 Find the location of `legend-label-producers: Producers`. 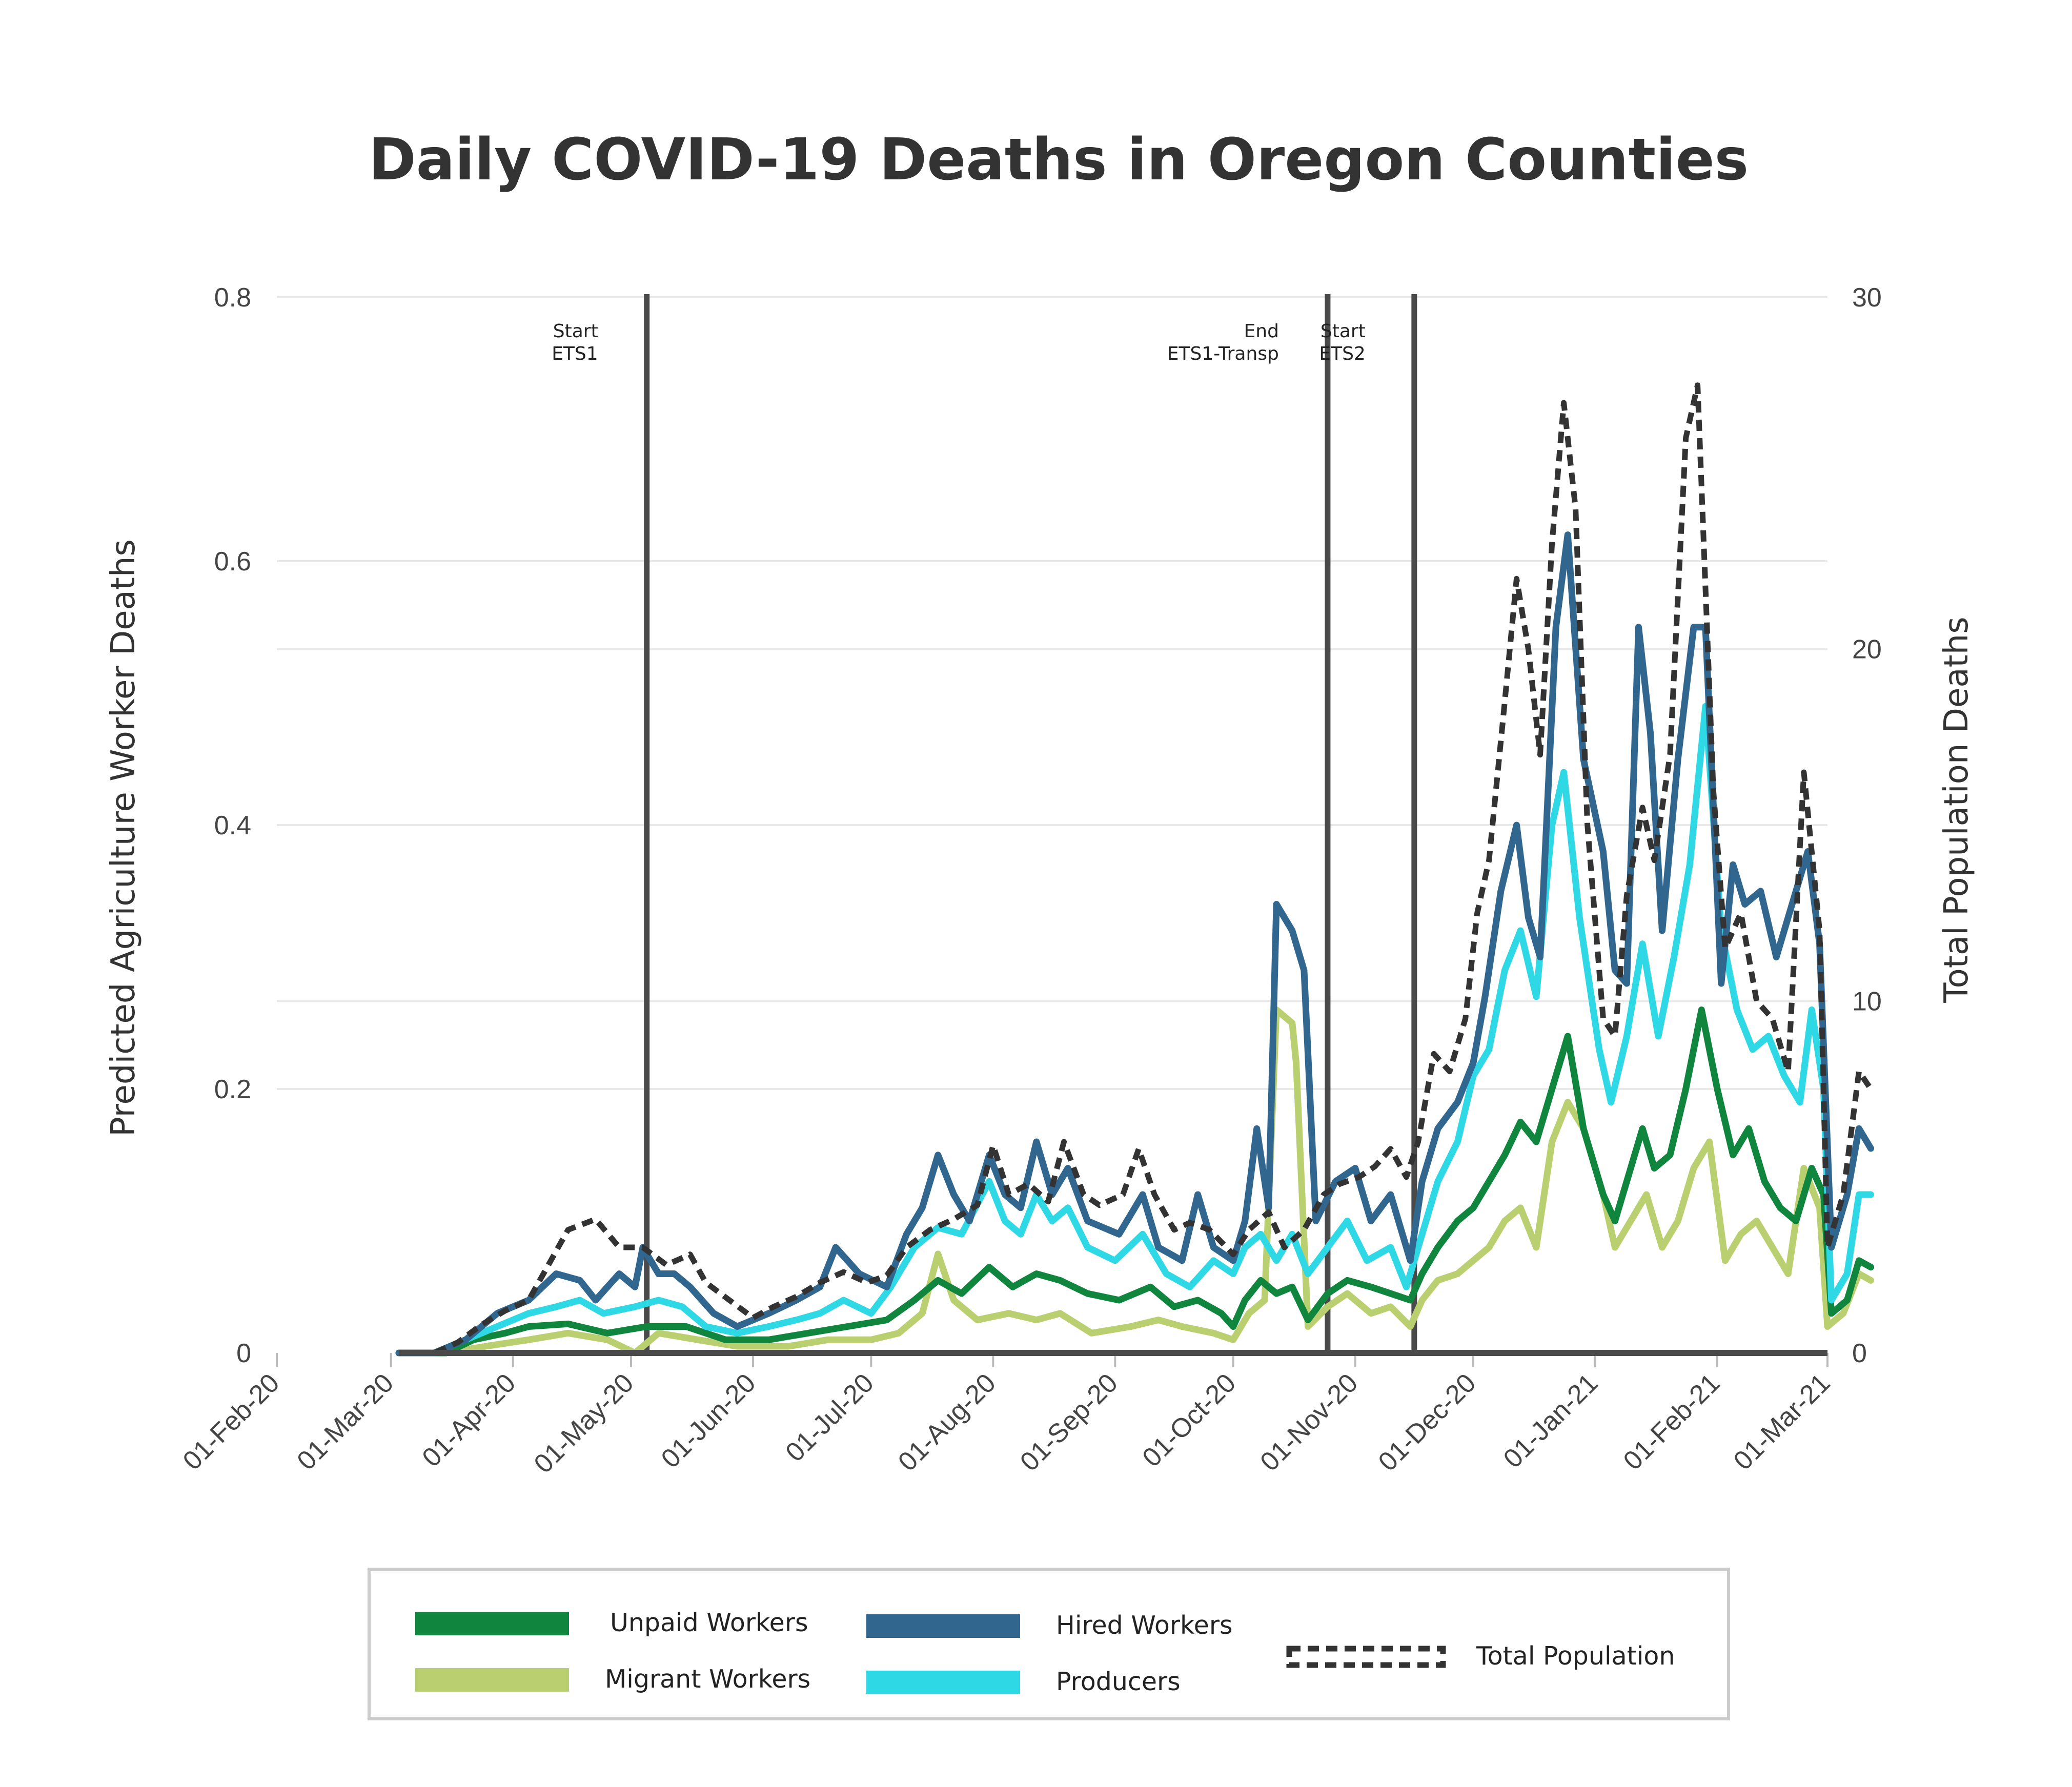

legend-label-producers: Producers is located at coordinates (1118, 1682).